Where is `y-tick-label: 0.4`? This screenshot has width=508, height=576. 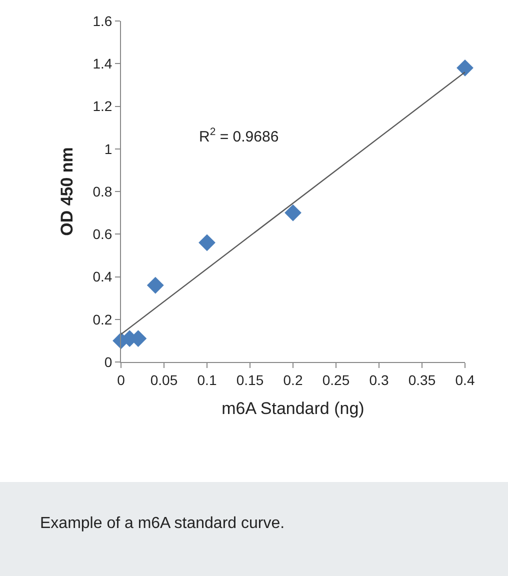 y-tick-label: 0.4 is located at coordinates (102, 276).